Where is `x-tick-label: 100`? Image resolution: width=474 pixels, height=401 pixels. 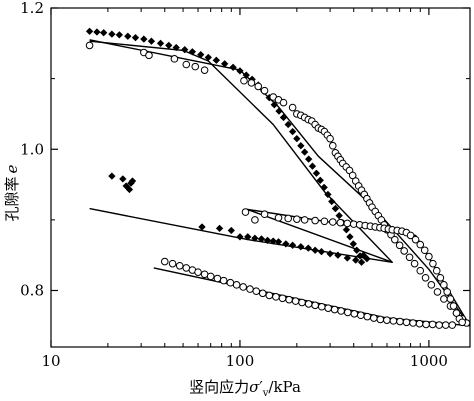
x-tick-label: 100 is located at coordinates (240, 361).